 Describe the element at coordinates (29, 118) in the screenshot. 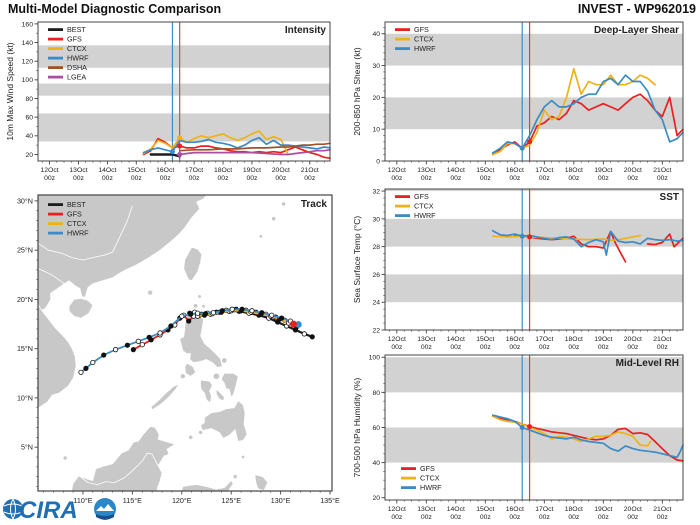

I see `y-tick-label: 60` at that location.